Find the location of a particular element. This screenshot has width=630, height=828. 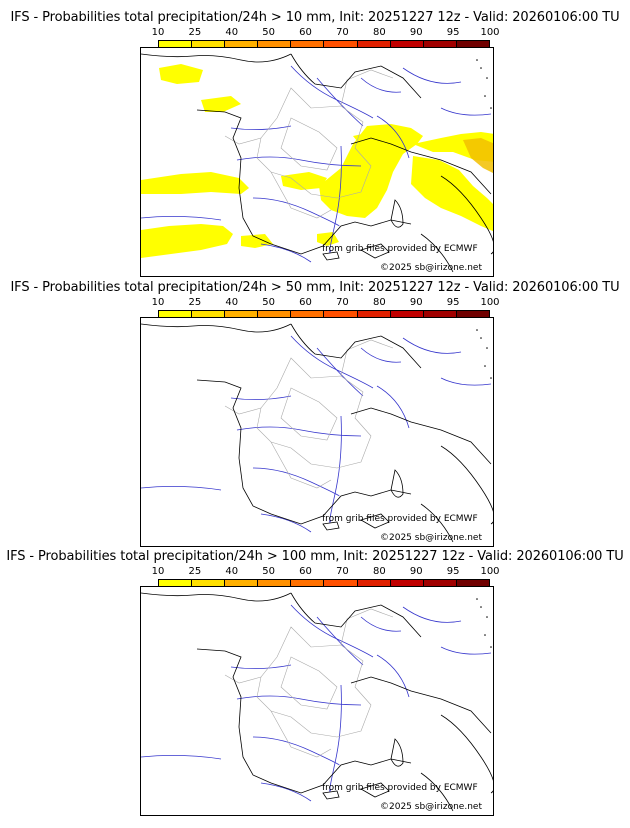

precip-areas is located at coordinates (317, 161).